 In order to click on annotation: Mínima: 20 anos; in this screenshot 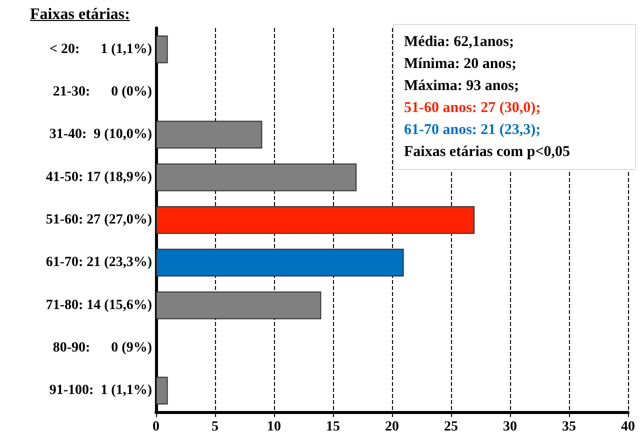, I will do `click(461, 64)`.